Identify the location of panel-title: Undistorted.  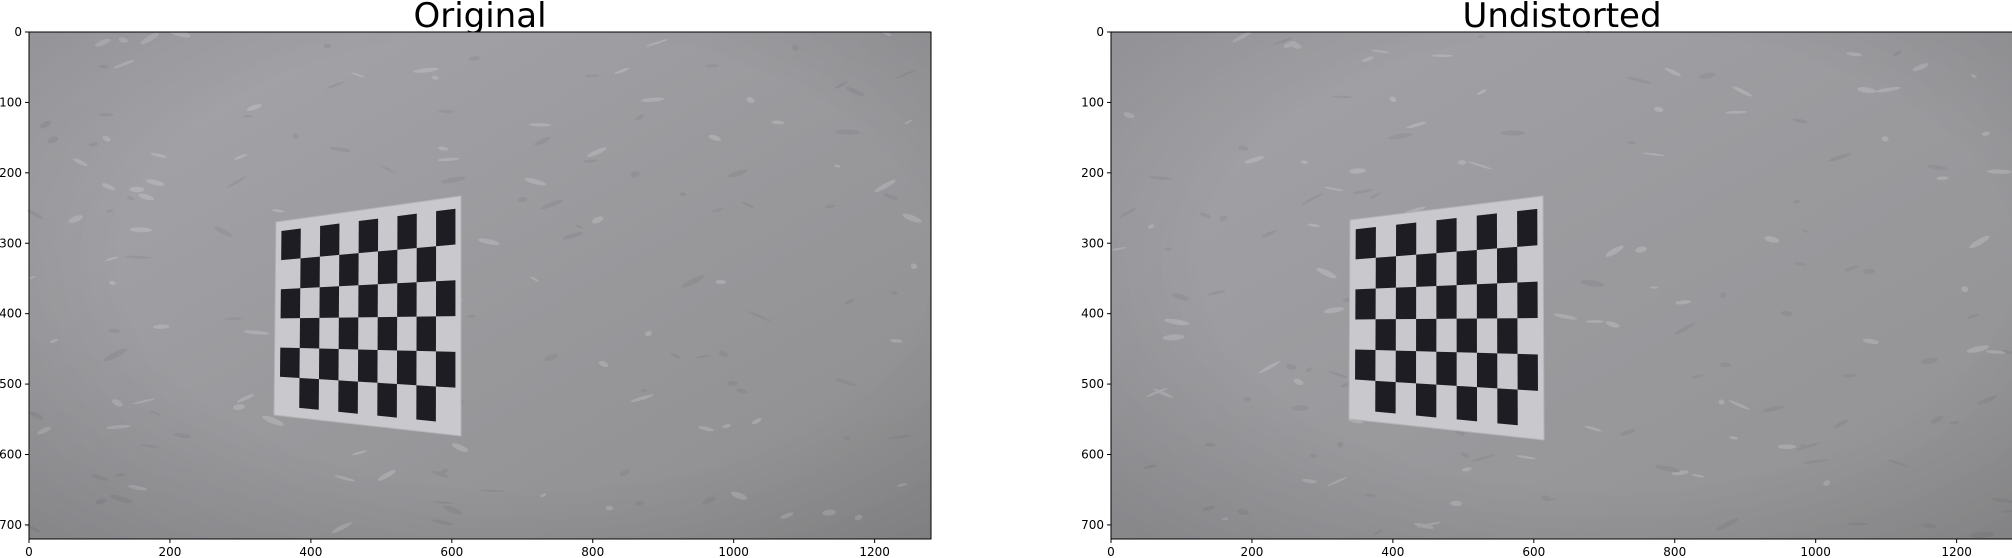
(1562, 18).